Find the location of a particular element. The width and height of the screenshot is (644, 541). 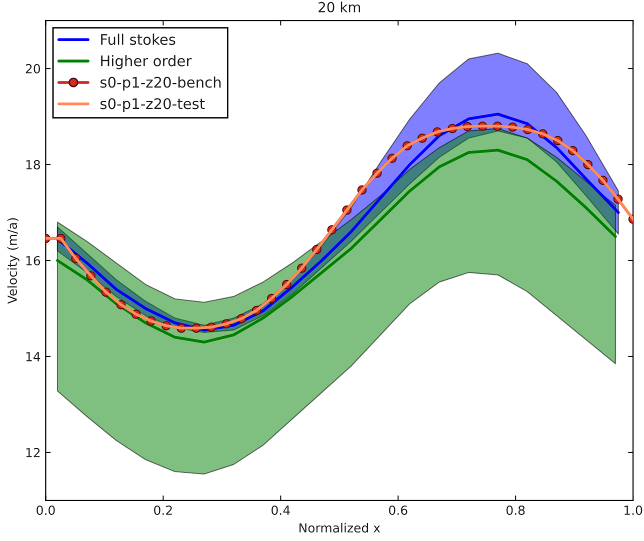

y-tick-label: 12 is located at coordinates (33, 453).